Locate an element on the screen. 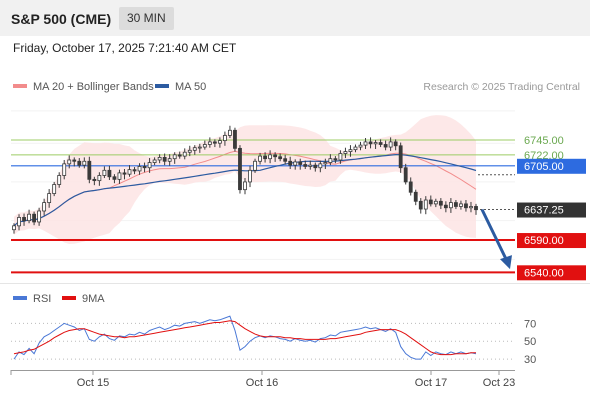  timeframe-badge: 30 MIN is located at coordinates (146, 18).